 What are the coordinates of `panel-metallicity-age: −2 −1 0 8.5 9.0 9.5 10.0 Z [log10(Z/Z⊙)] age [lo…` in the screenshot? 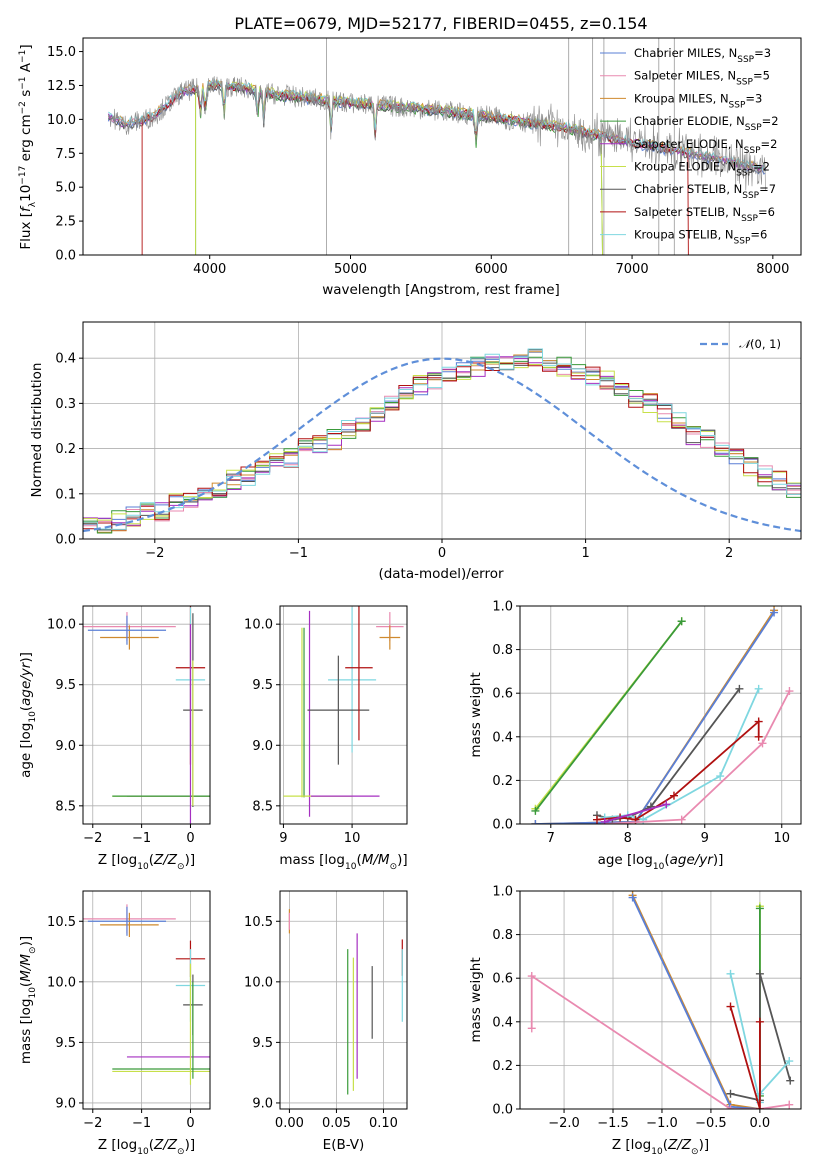 It's located at (114, 738).